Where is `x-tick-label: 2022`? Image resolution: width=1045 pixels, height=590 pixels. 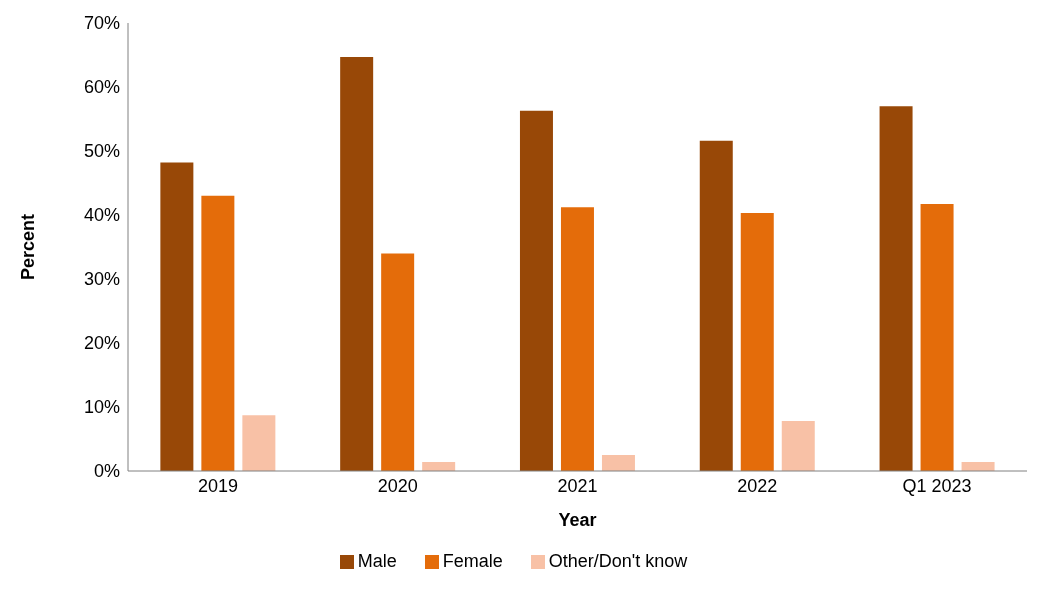
x-tick-label: 2022 is located at coordinates (757, 485).